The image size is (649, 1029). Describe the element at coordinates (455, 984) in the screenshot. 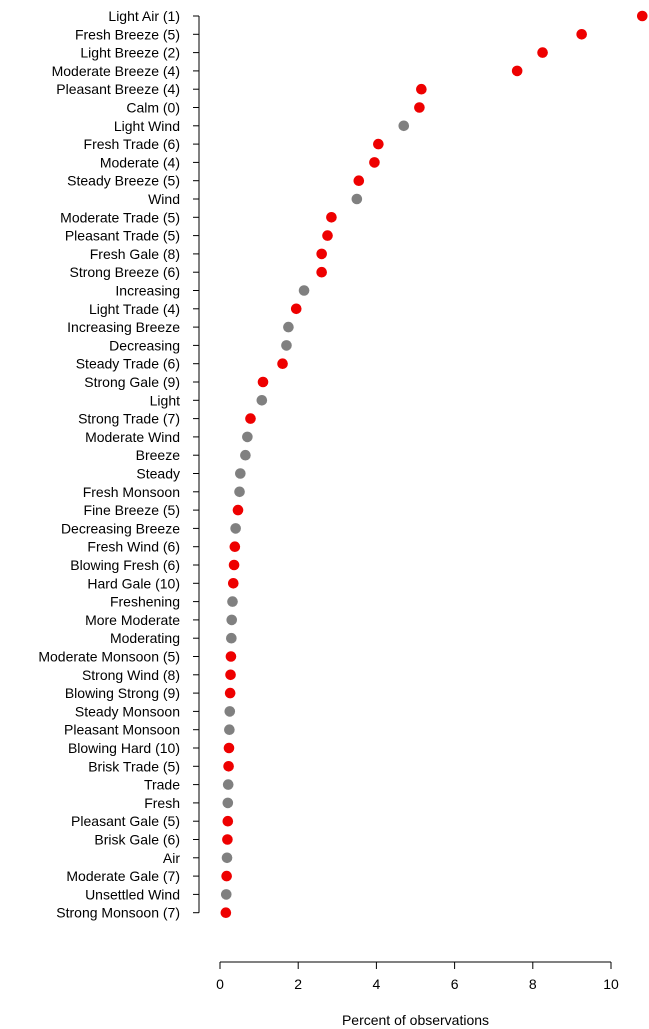

I see `x-tick-label: 6` at that location.